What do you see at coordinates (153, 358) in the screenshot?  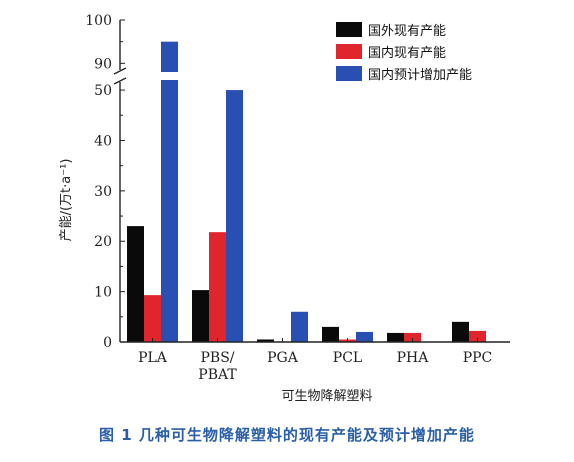 I see `x-tick-label: PLA` at bounding box center [153, 358].